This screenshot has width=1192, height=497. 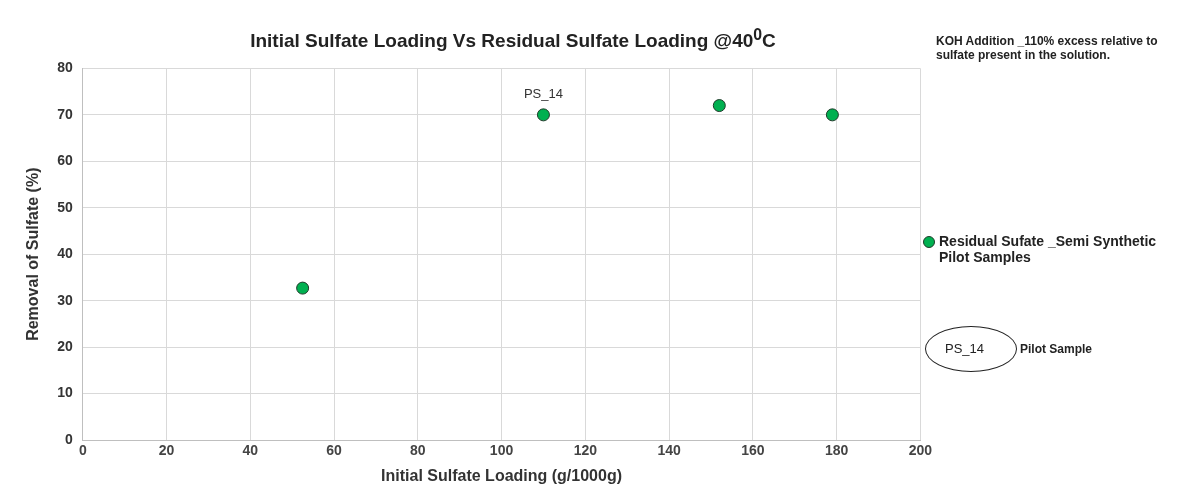 What do you see at coordinates (502, 475) in the screenshot?
I see `x-axis-title: Initial Sulfate Loading (g/1000g)` at bounding box center [502, 475].